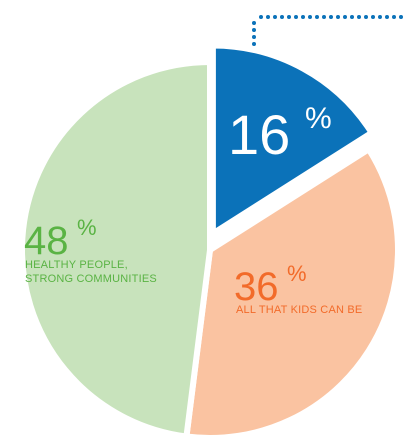 The image size is (406, 447). What do you see at coordinates (327, 30) in the screenshot?
I see `callout-leader-line` at bounding box center [327, 30].